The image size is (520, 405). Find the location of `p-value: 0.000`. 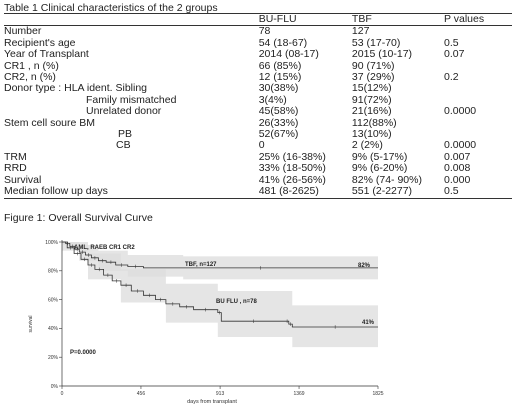

p-value: 0.000 is located at coordinates (457, 179).